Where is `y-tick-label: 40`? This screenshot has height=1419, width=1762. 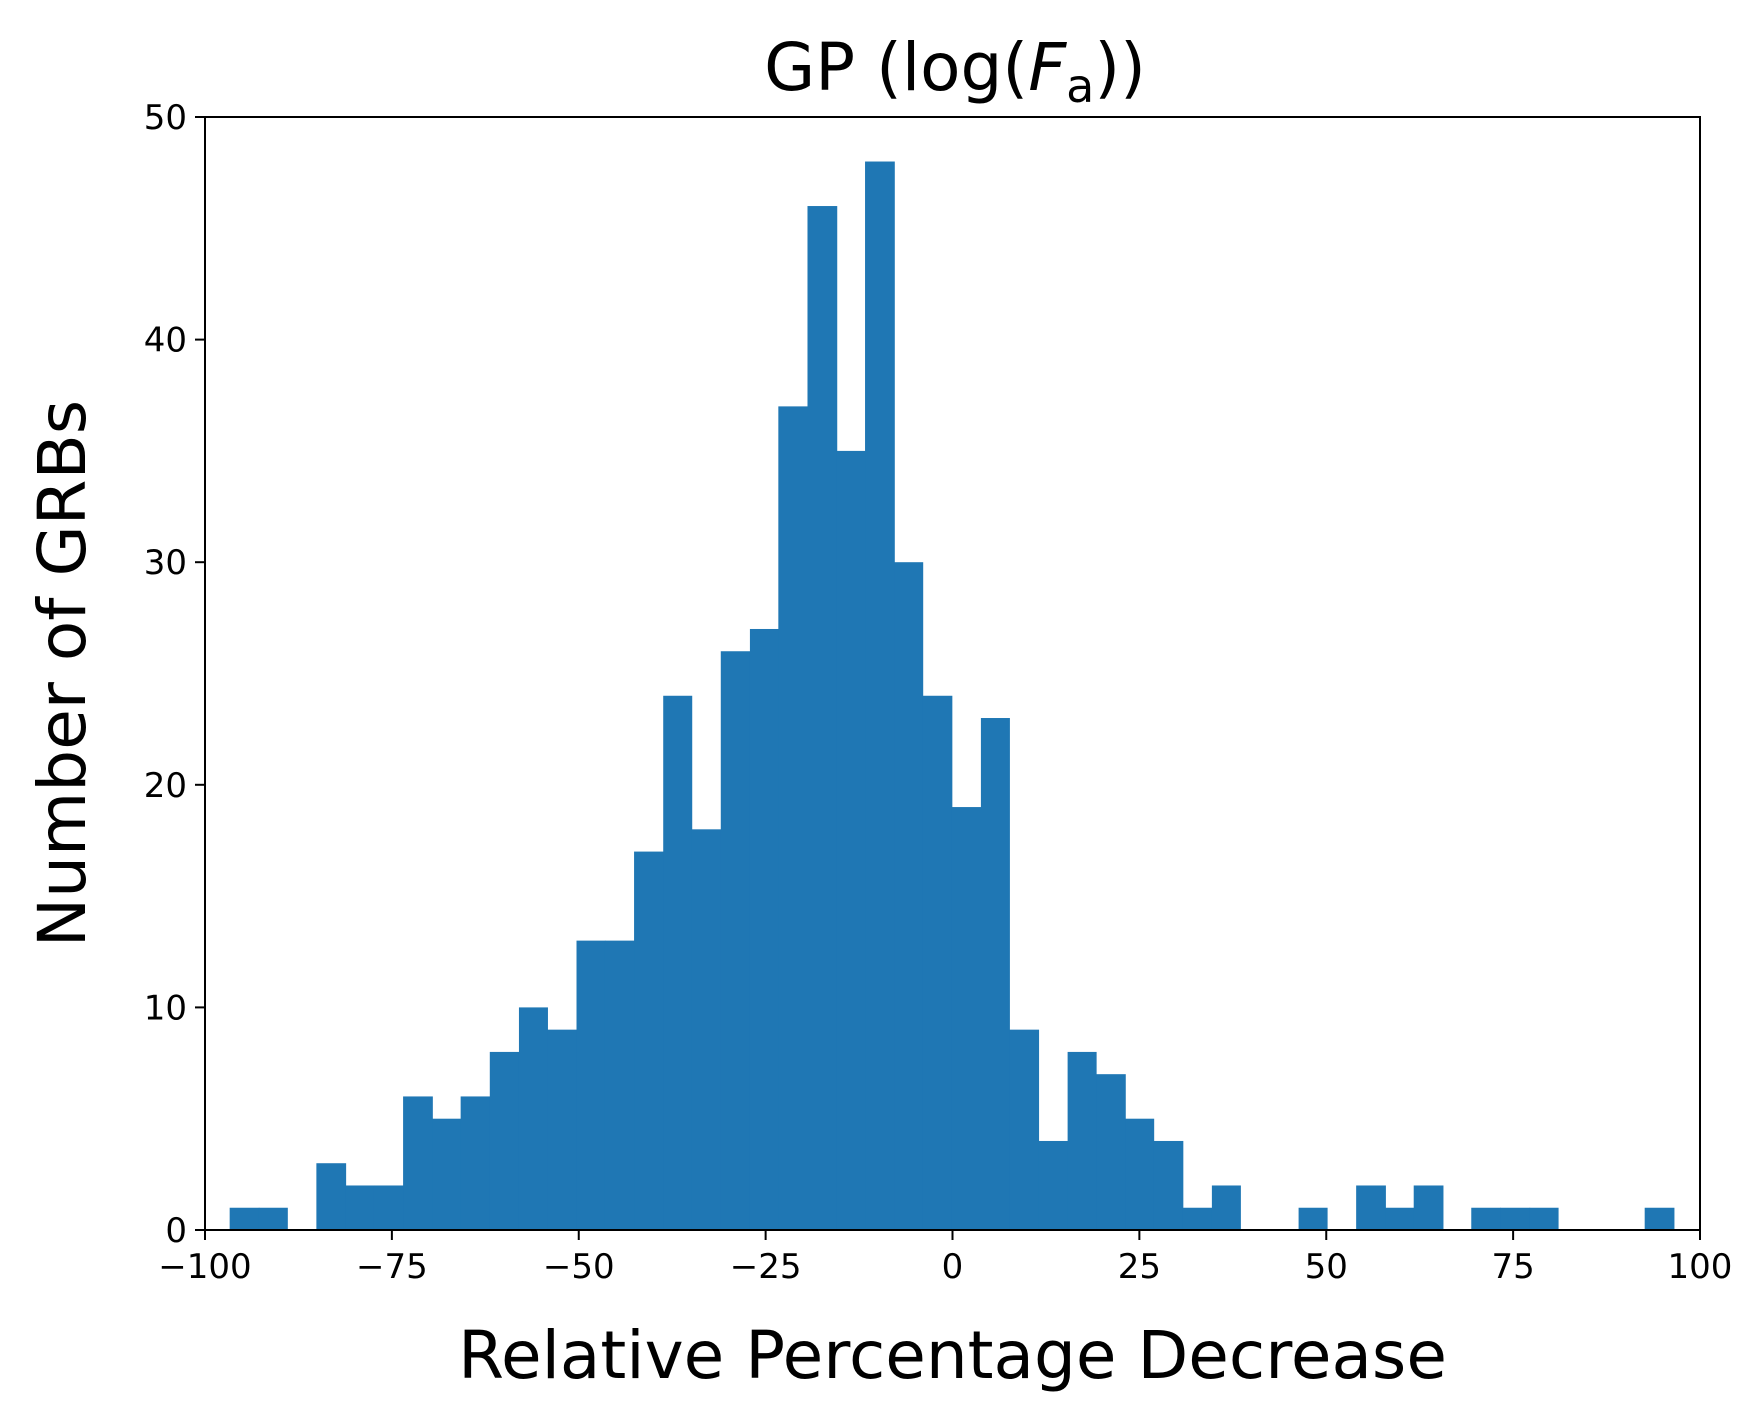 y-tick-label: 40 is located at coordinates (165, 341).